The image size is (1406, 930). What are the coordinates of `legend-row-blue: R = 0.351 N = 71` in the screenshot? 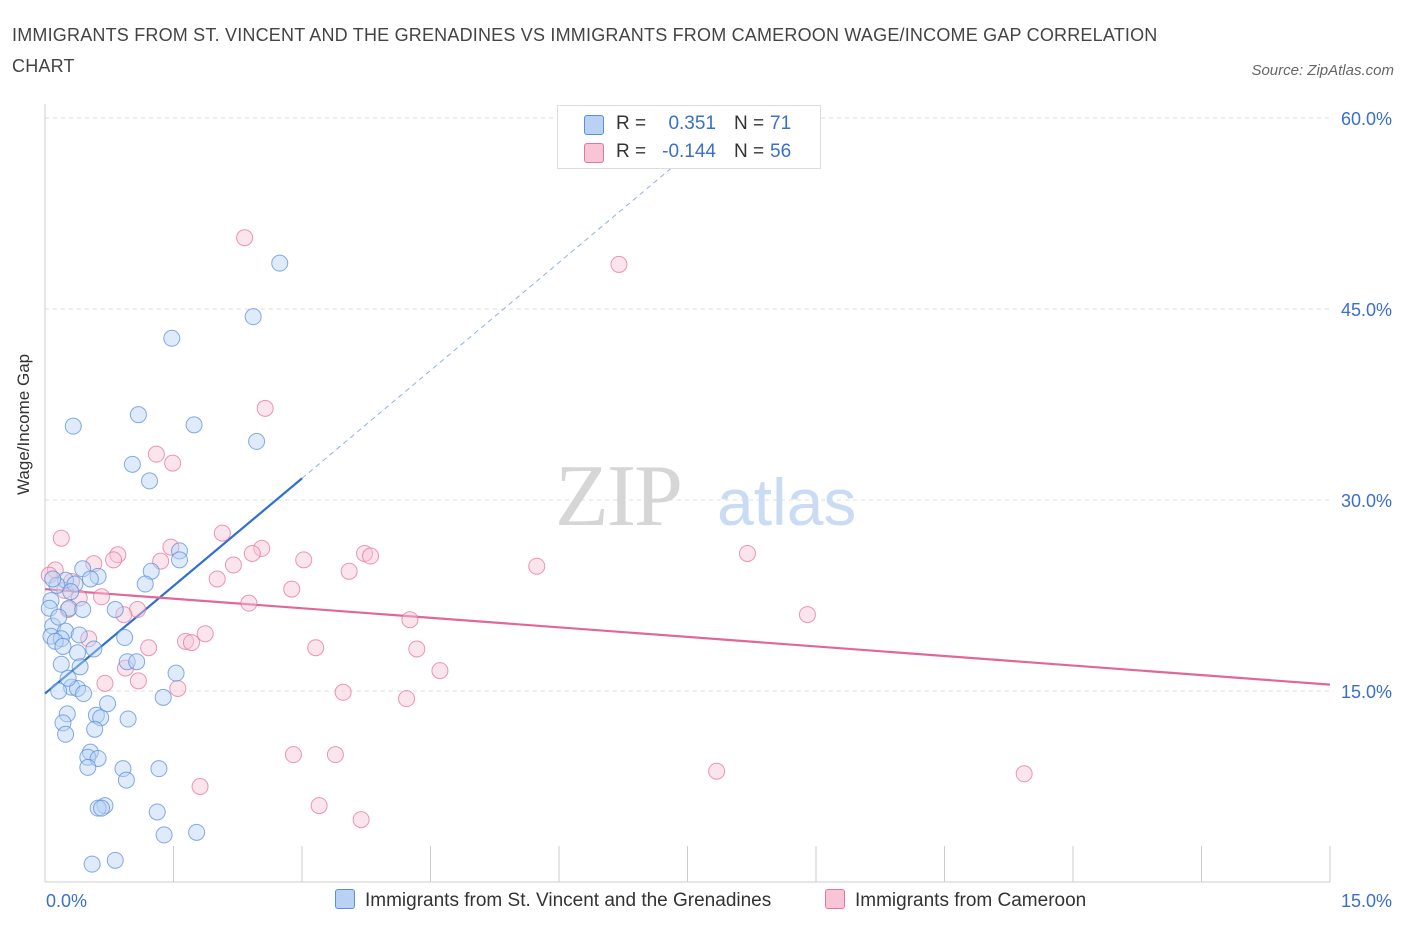 It's located at (689, 124).